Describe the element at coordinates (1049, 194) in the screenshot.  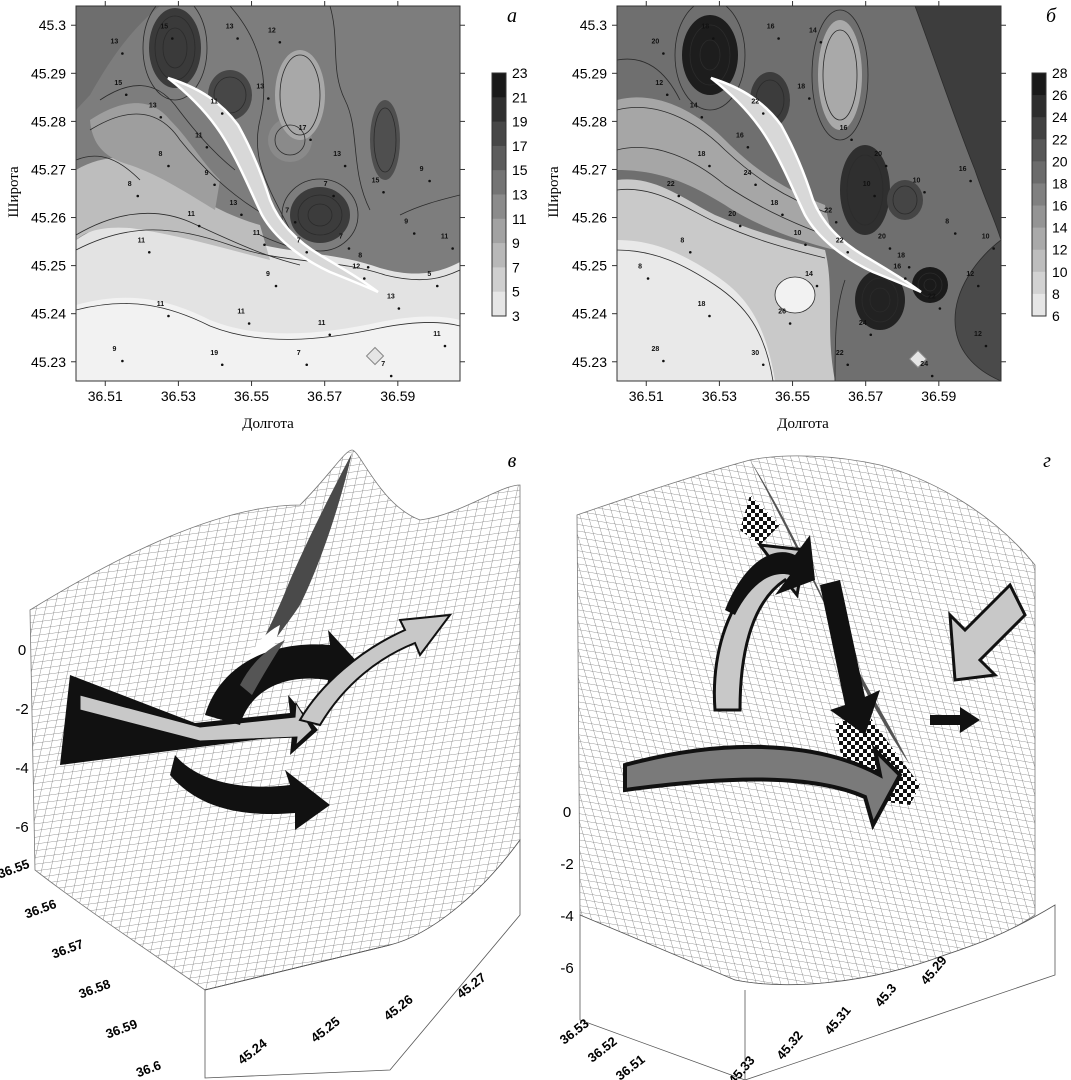
I see `colorbar-b: 28 26 24 22 20 18 16 14 12 10 8 6` at that location.